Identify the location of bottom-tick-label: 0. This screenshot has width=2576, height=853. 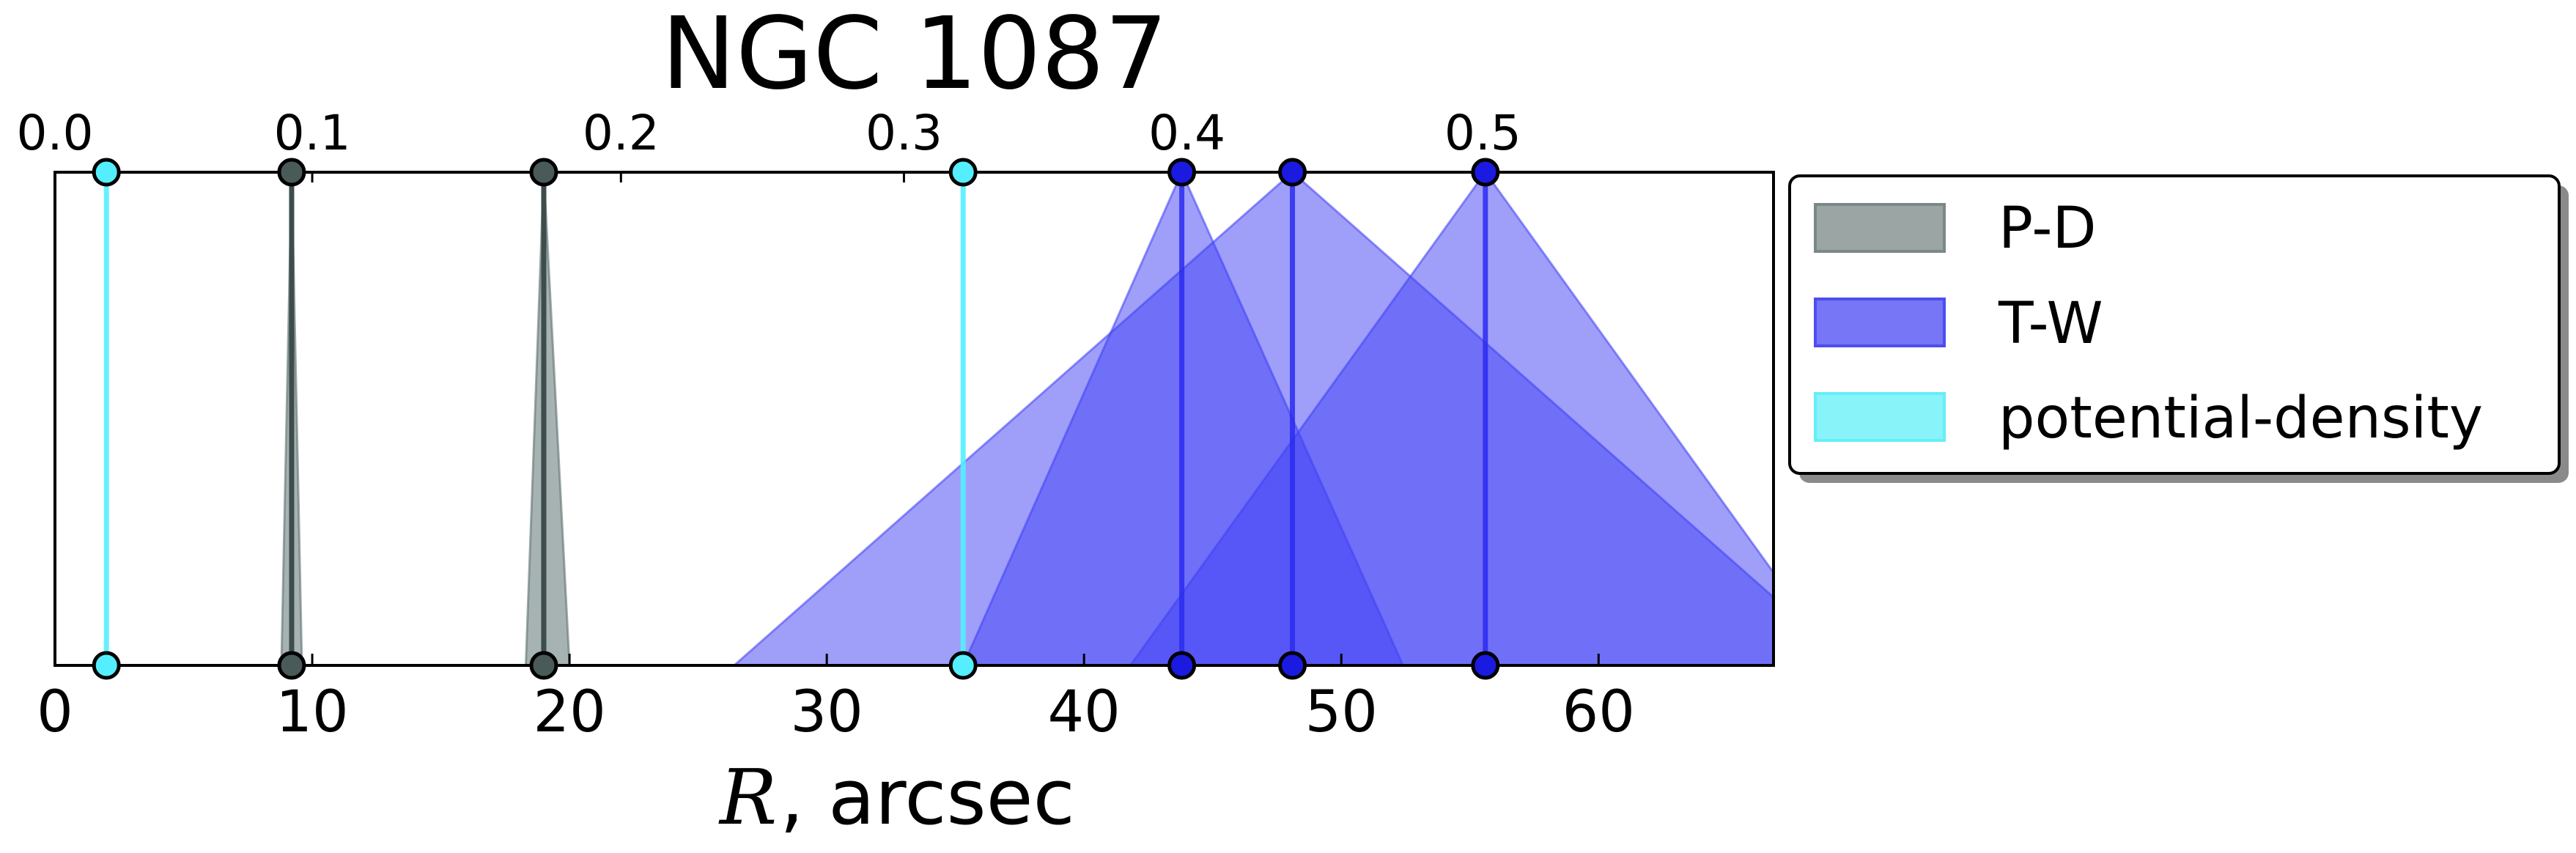
(55, 712).